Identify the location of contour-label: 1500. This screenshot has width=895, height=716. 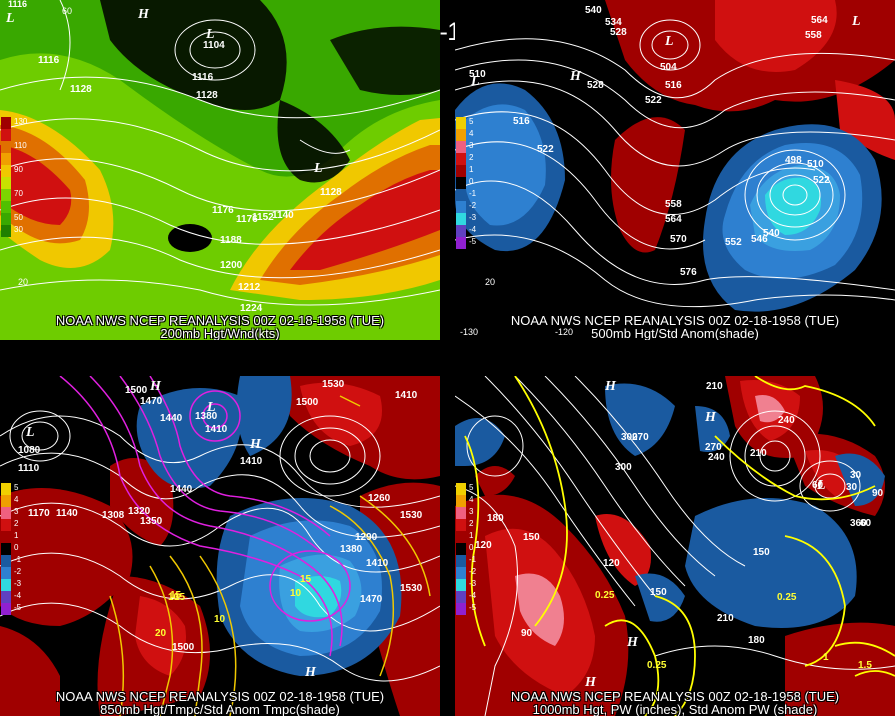
(136, 390).